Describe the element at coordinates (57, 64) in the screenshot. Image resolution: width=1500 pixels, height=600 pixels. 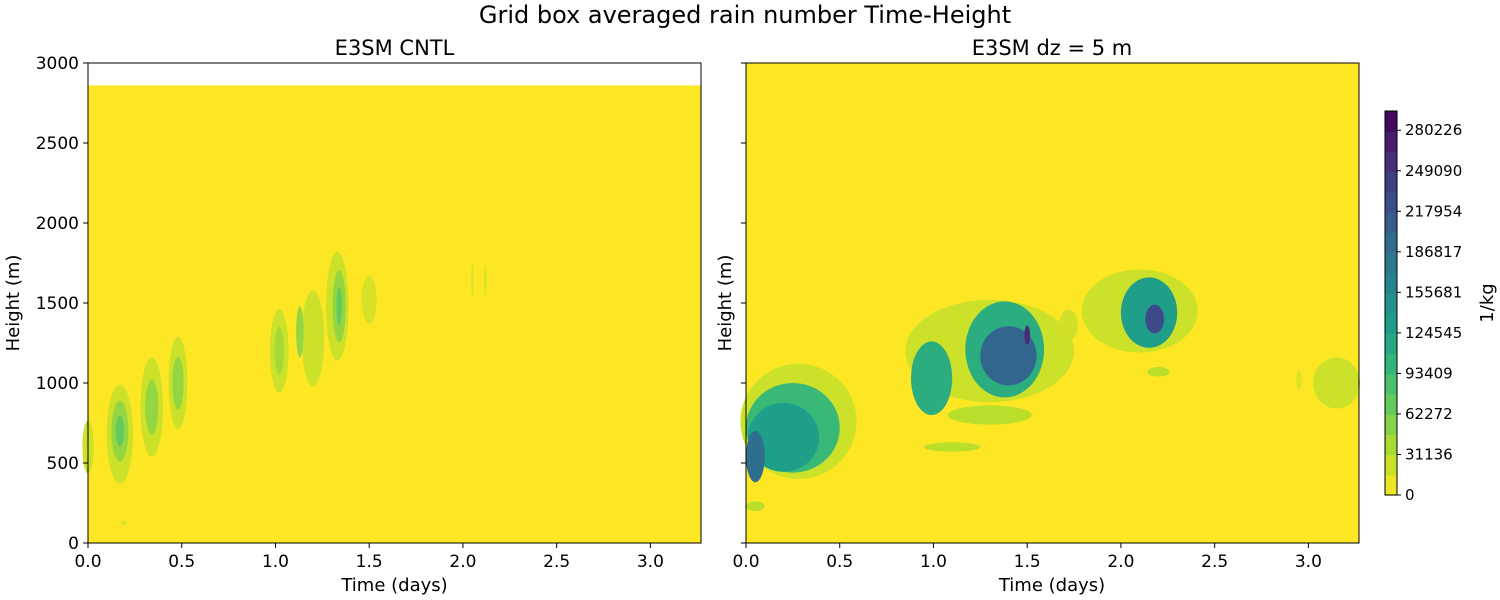
I see `y-tick-label: 3000` at that location.